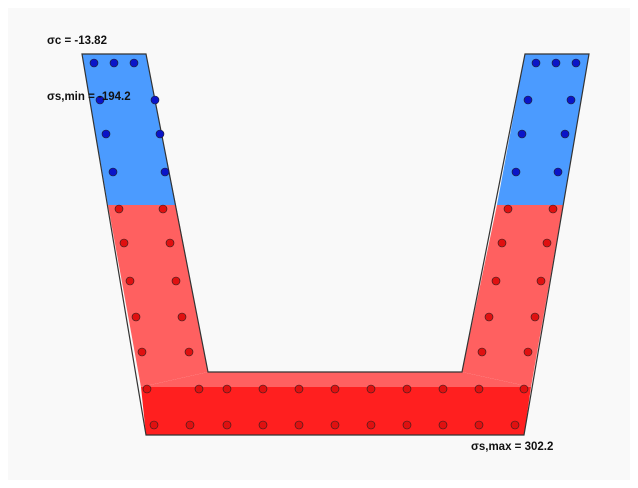 This screenshot has height=488, width=638. I want to click on sigma-s-min-label: σs,min = -194.2, so click(89, 97).